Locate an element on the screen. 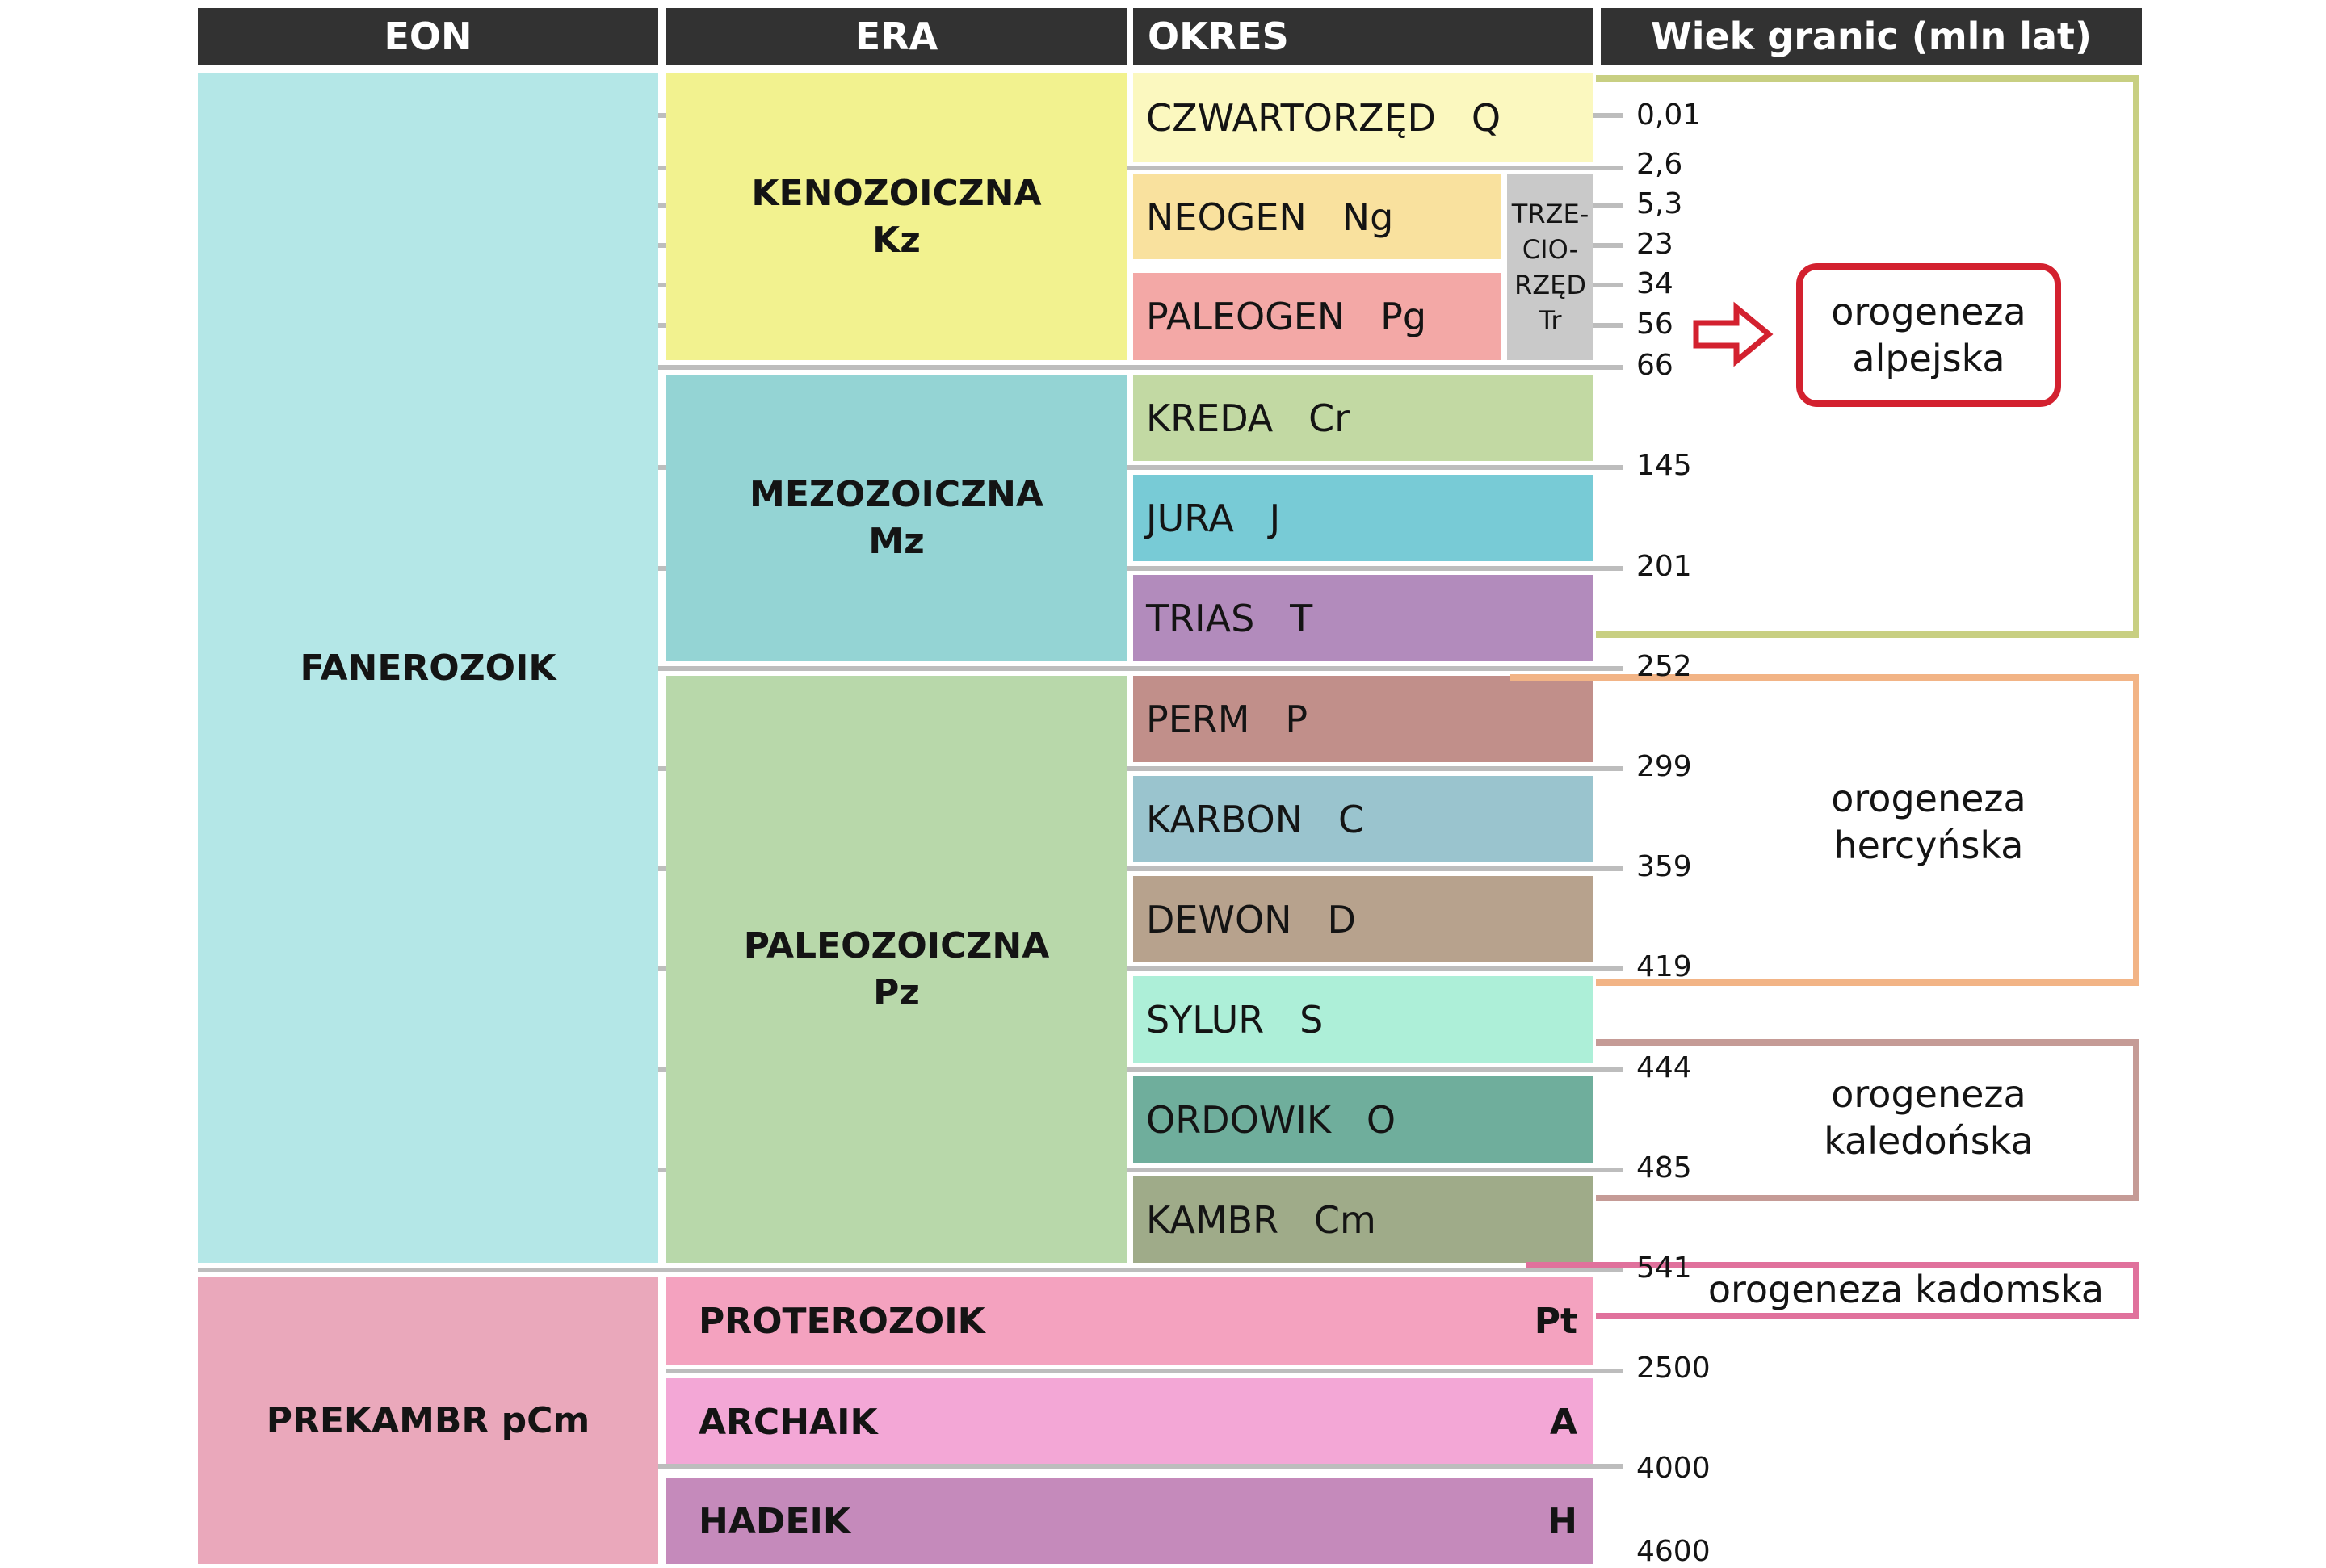  orogeny-hercynska-label: orogeneza hercyńska is located at coordinates (1929, 822).